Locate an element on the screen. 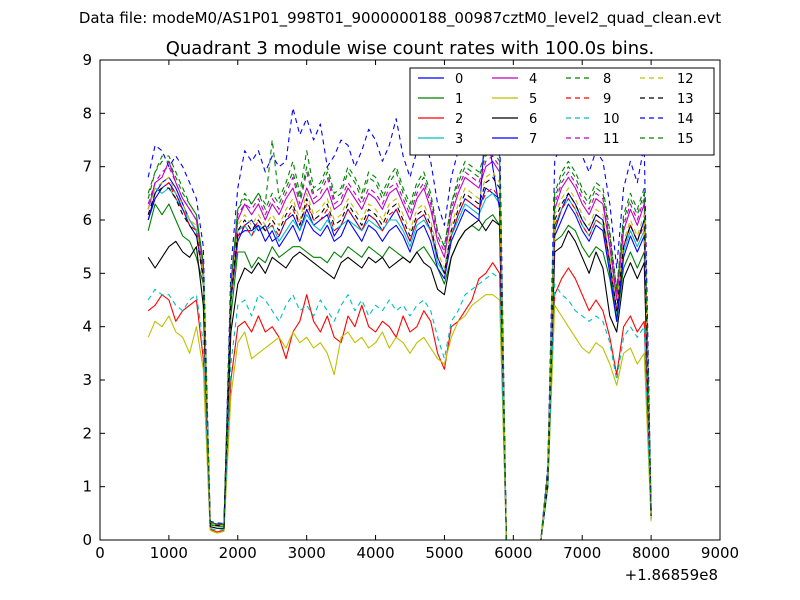 The height and width of the screenshot is (600, 800). legend-label-9: 9 is located at coordinates (607, 99).